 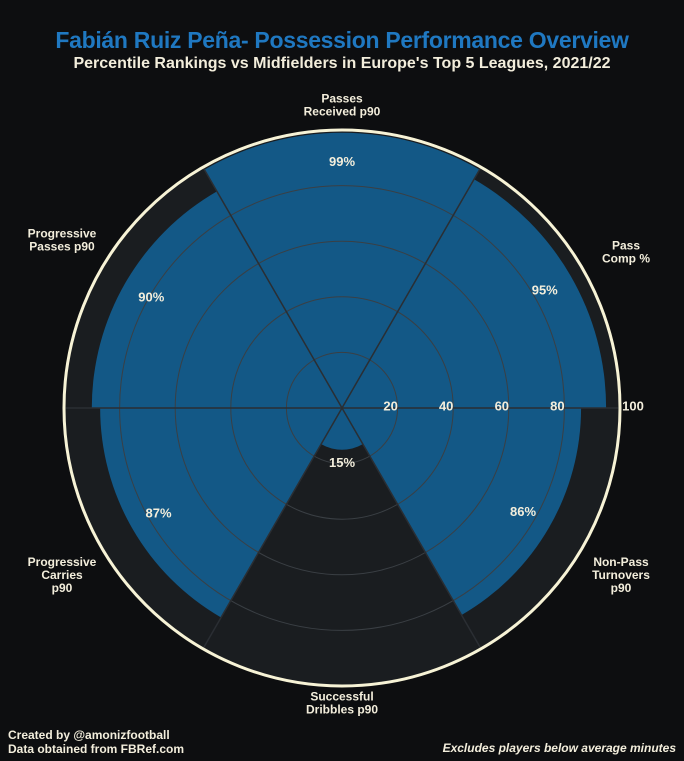 What do you see at coordinates (96, 749) in the screenshot?
I see `source-text: Data obtained from FBRef.com` at bounding box center [96, 749].